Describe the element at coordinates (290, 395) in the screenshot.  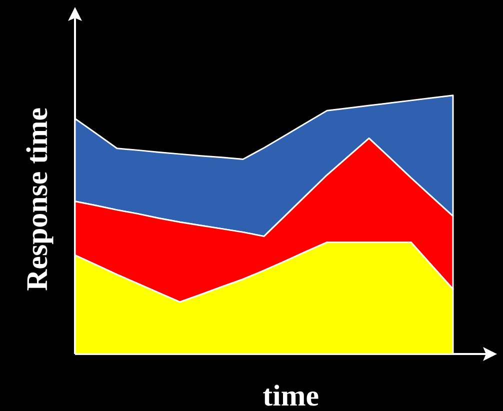
I see `x-axis-title: time` at that location.